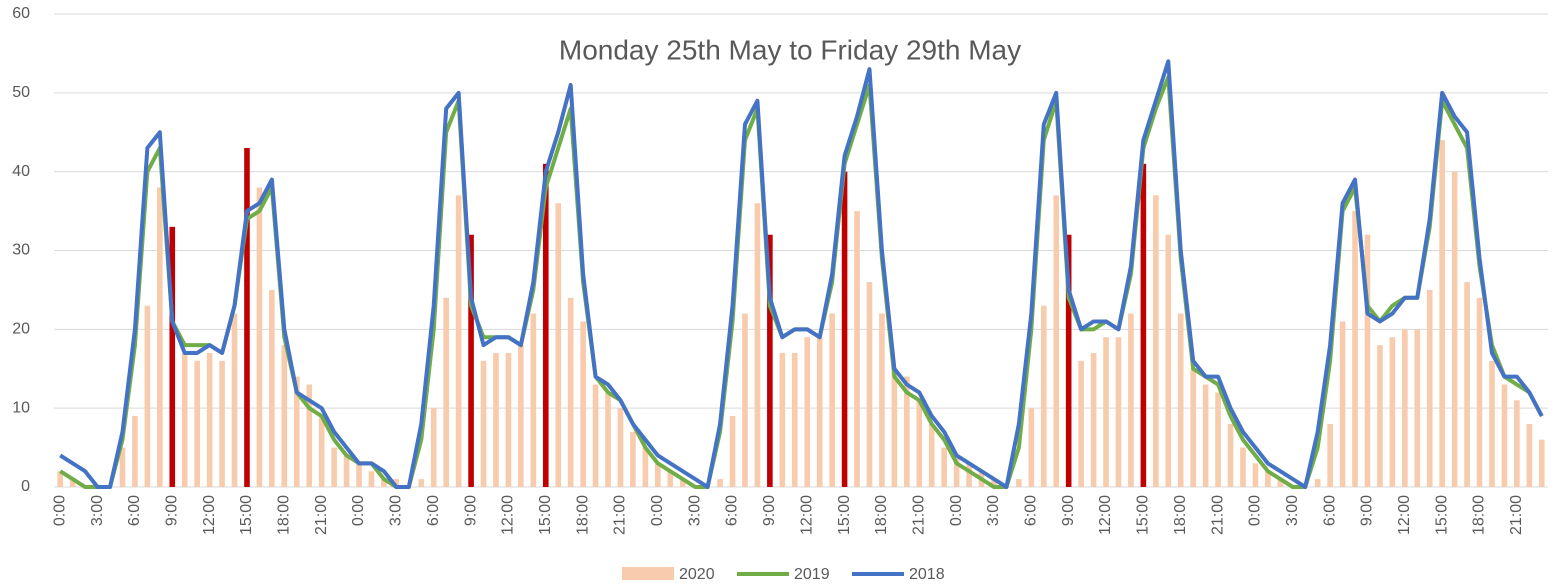 Image resolution: width=1556 pixels, height=585 pixels. I want to click on x-tick-label: 6:00, so click(134, 510).